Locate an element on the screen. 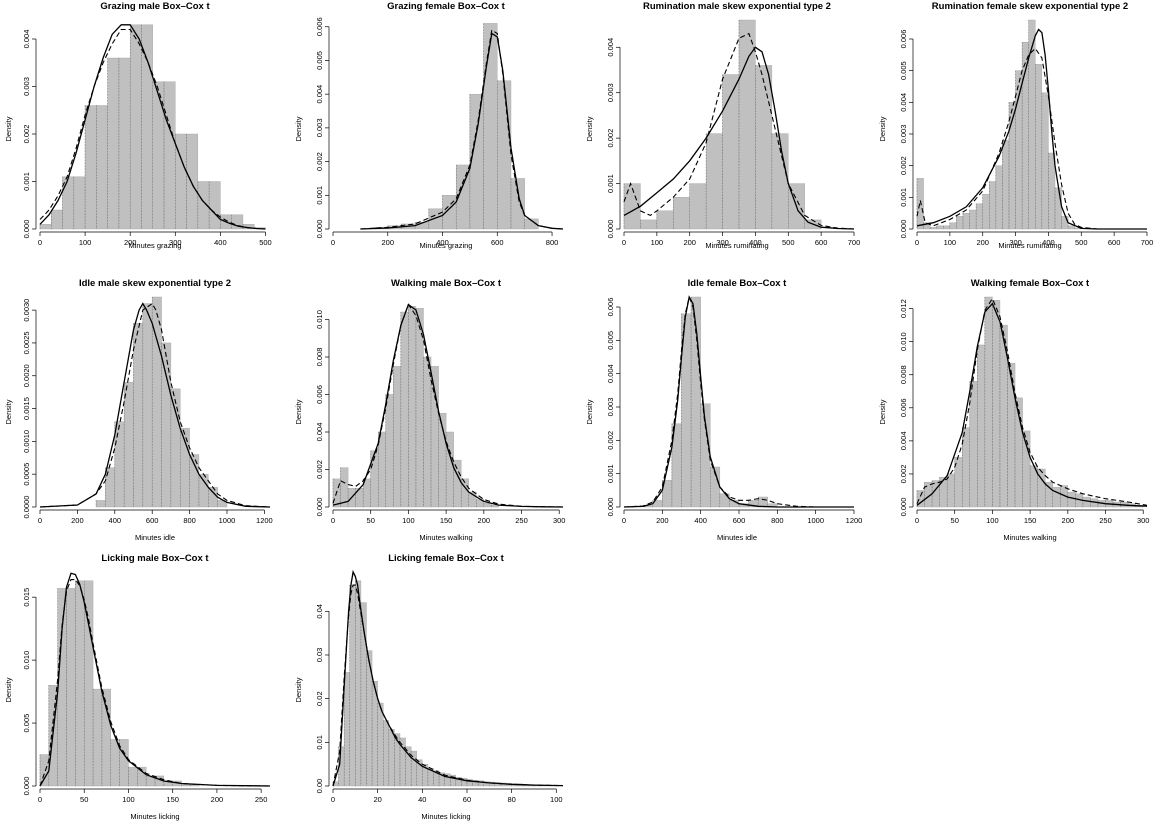  panel-title: Idle female Box–Cox t is located at coordinates (738, 283).